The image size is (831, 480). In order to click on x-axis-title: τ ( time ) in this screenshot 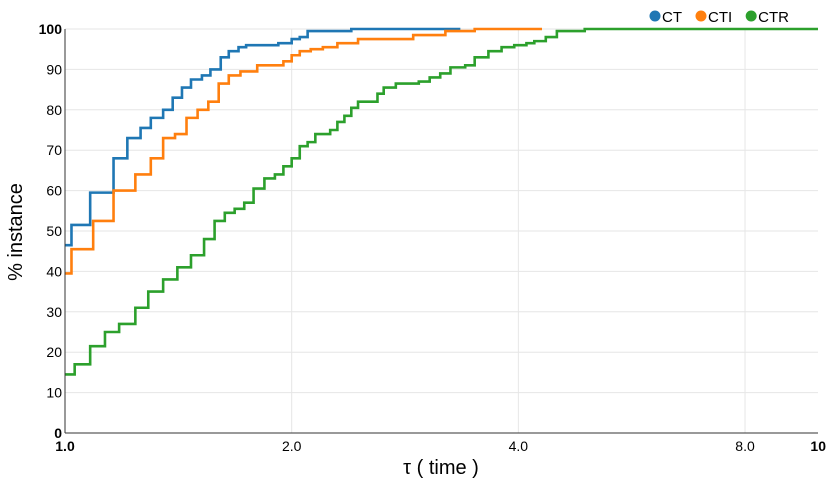, I will do `click(441, 468)`.